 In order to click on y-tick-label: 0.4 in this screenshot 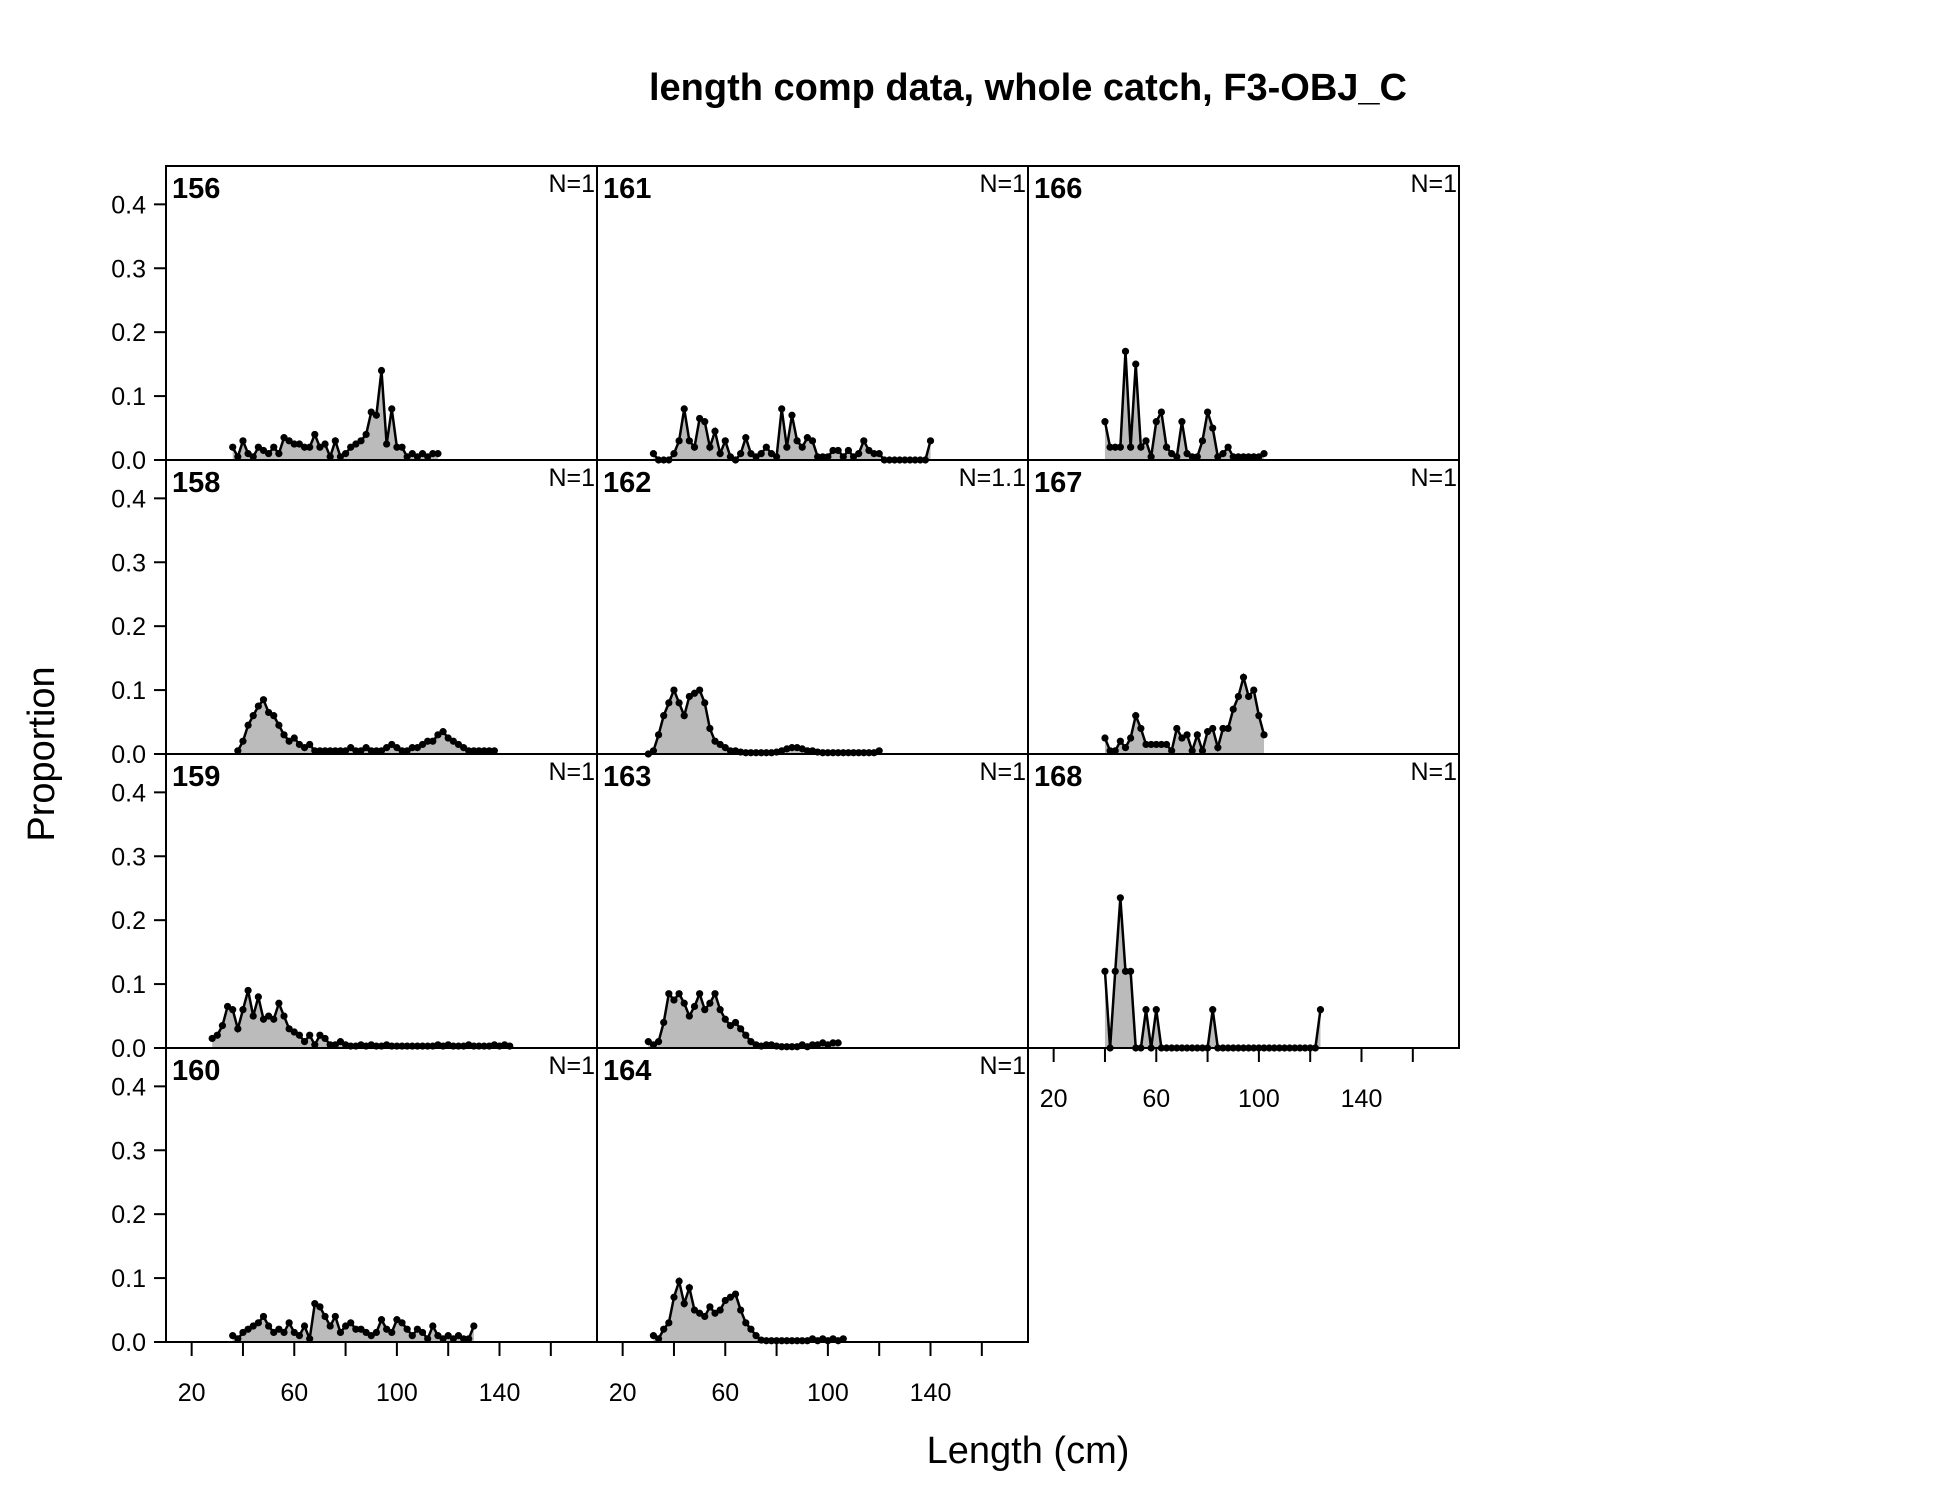, I will do `click(128, 1087)`.